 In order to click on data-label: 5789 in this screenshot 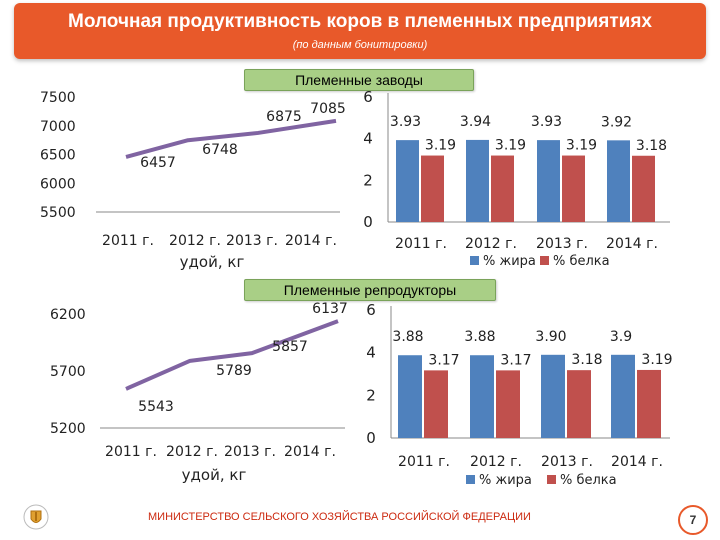, I will do `click(234, 371)`.